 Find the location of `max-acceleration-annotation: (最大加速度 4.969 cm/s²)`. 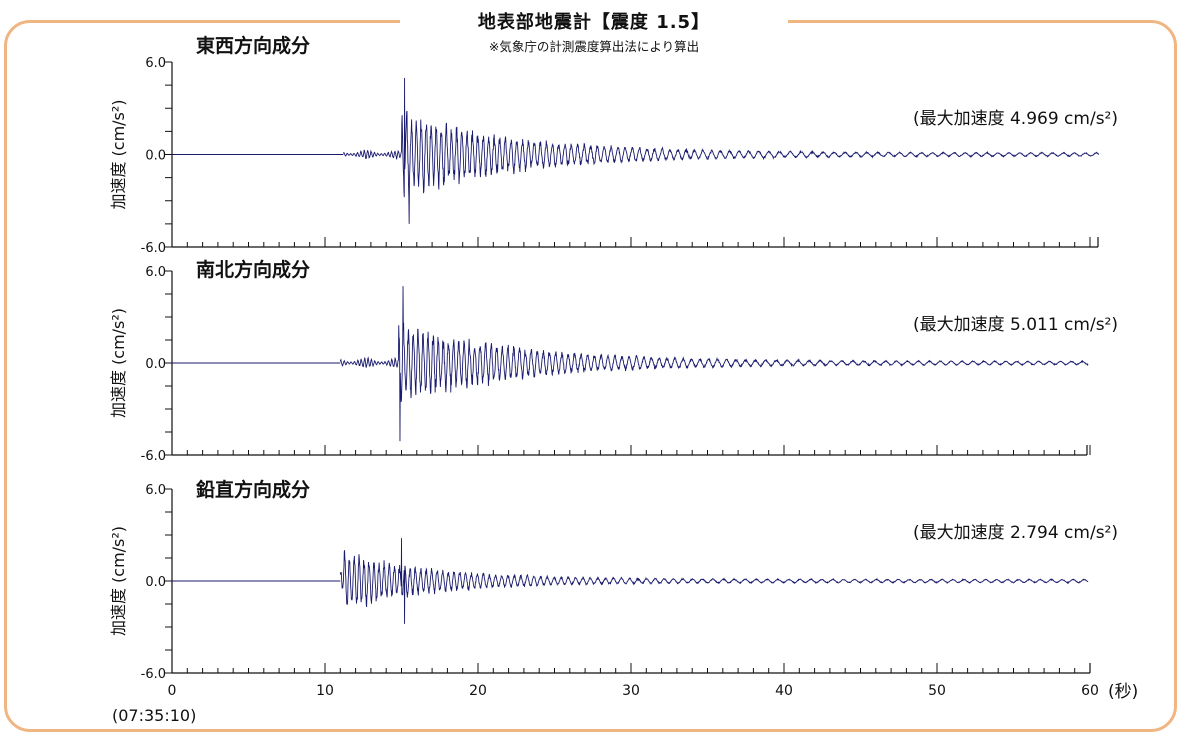

max-acceleration-annotation: (最大加速度 4.969 cm/s²) is located at coordinates (1015, 119).